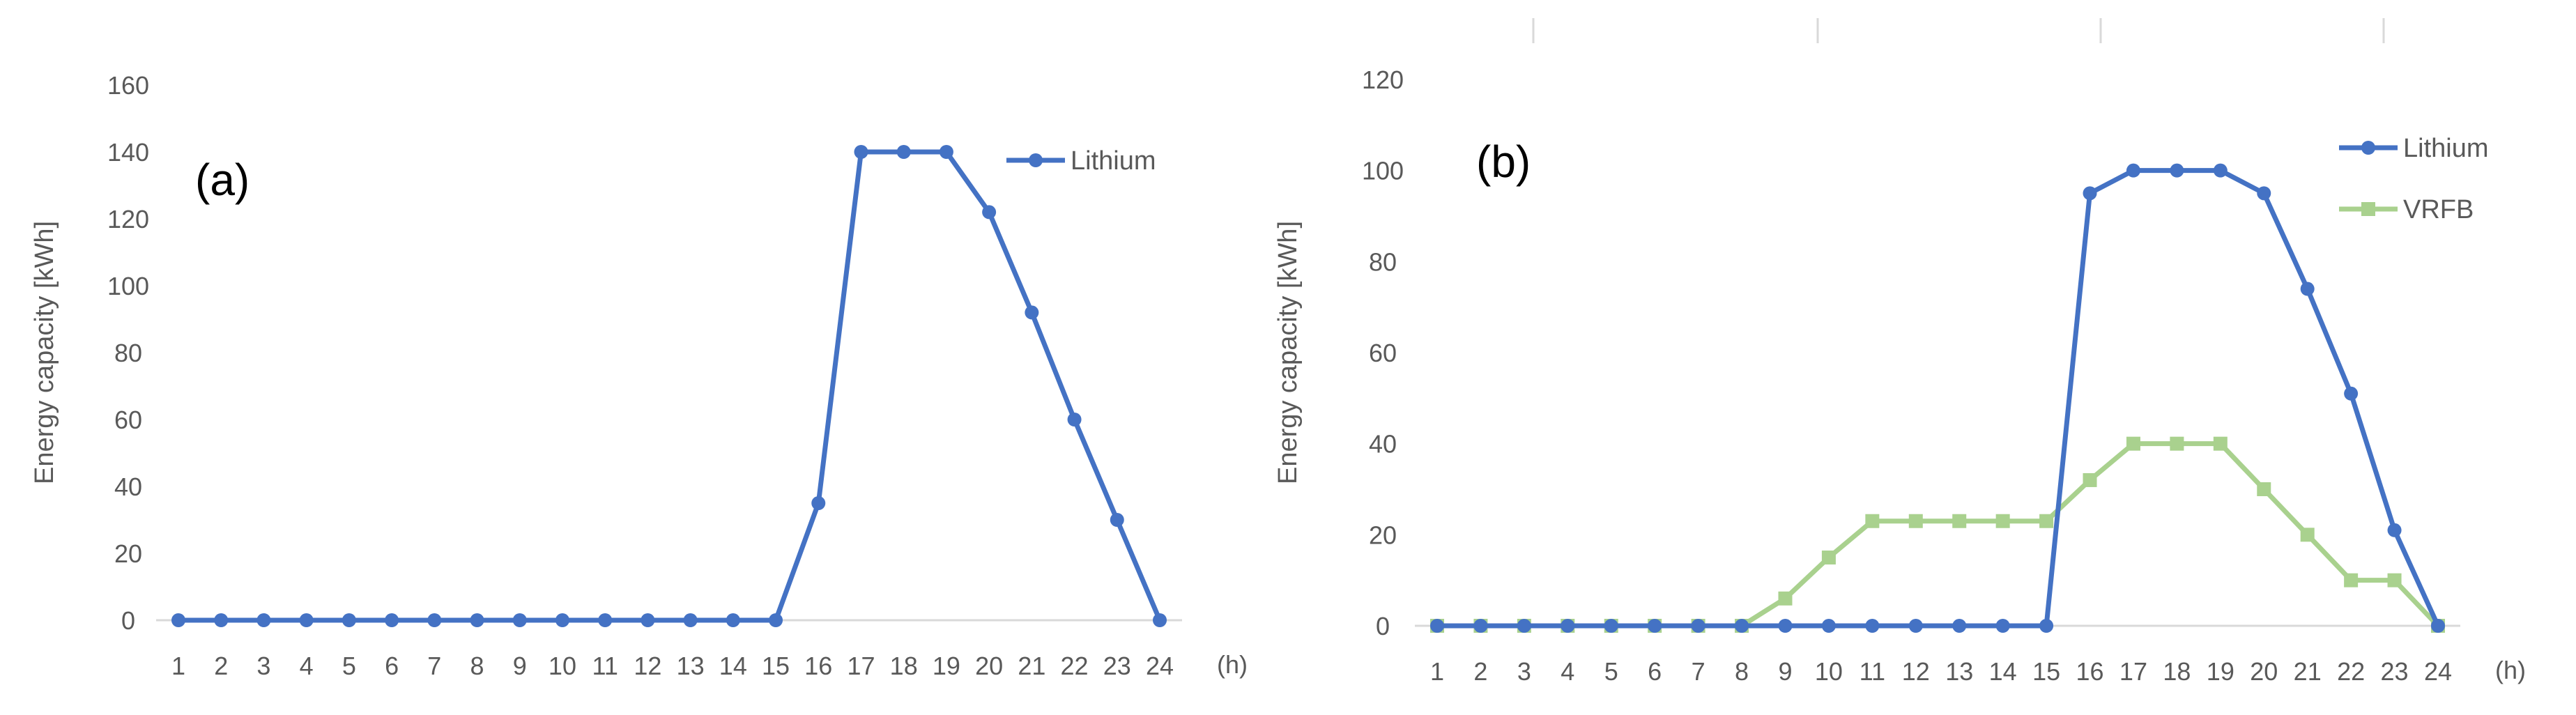 The image size is (2576, 715). Describe the element at coordinates (128, 420) in the screenshot. I see `y-tick-label: 60` at that location.